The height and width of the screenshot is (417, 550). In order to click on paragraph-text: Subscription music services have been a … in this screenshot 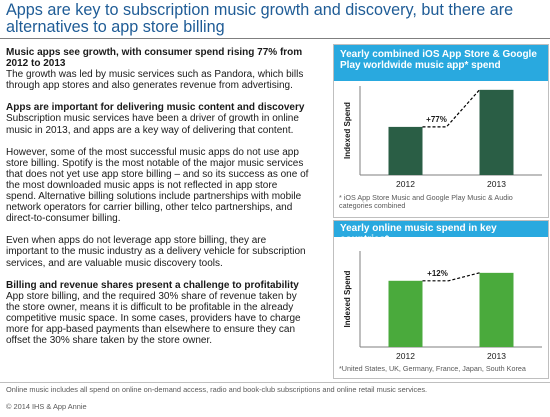, I will do `click(152, 124)`.